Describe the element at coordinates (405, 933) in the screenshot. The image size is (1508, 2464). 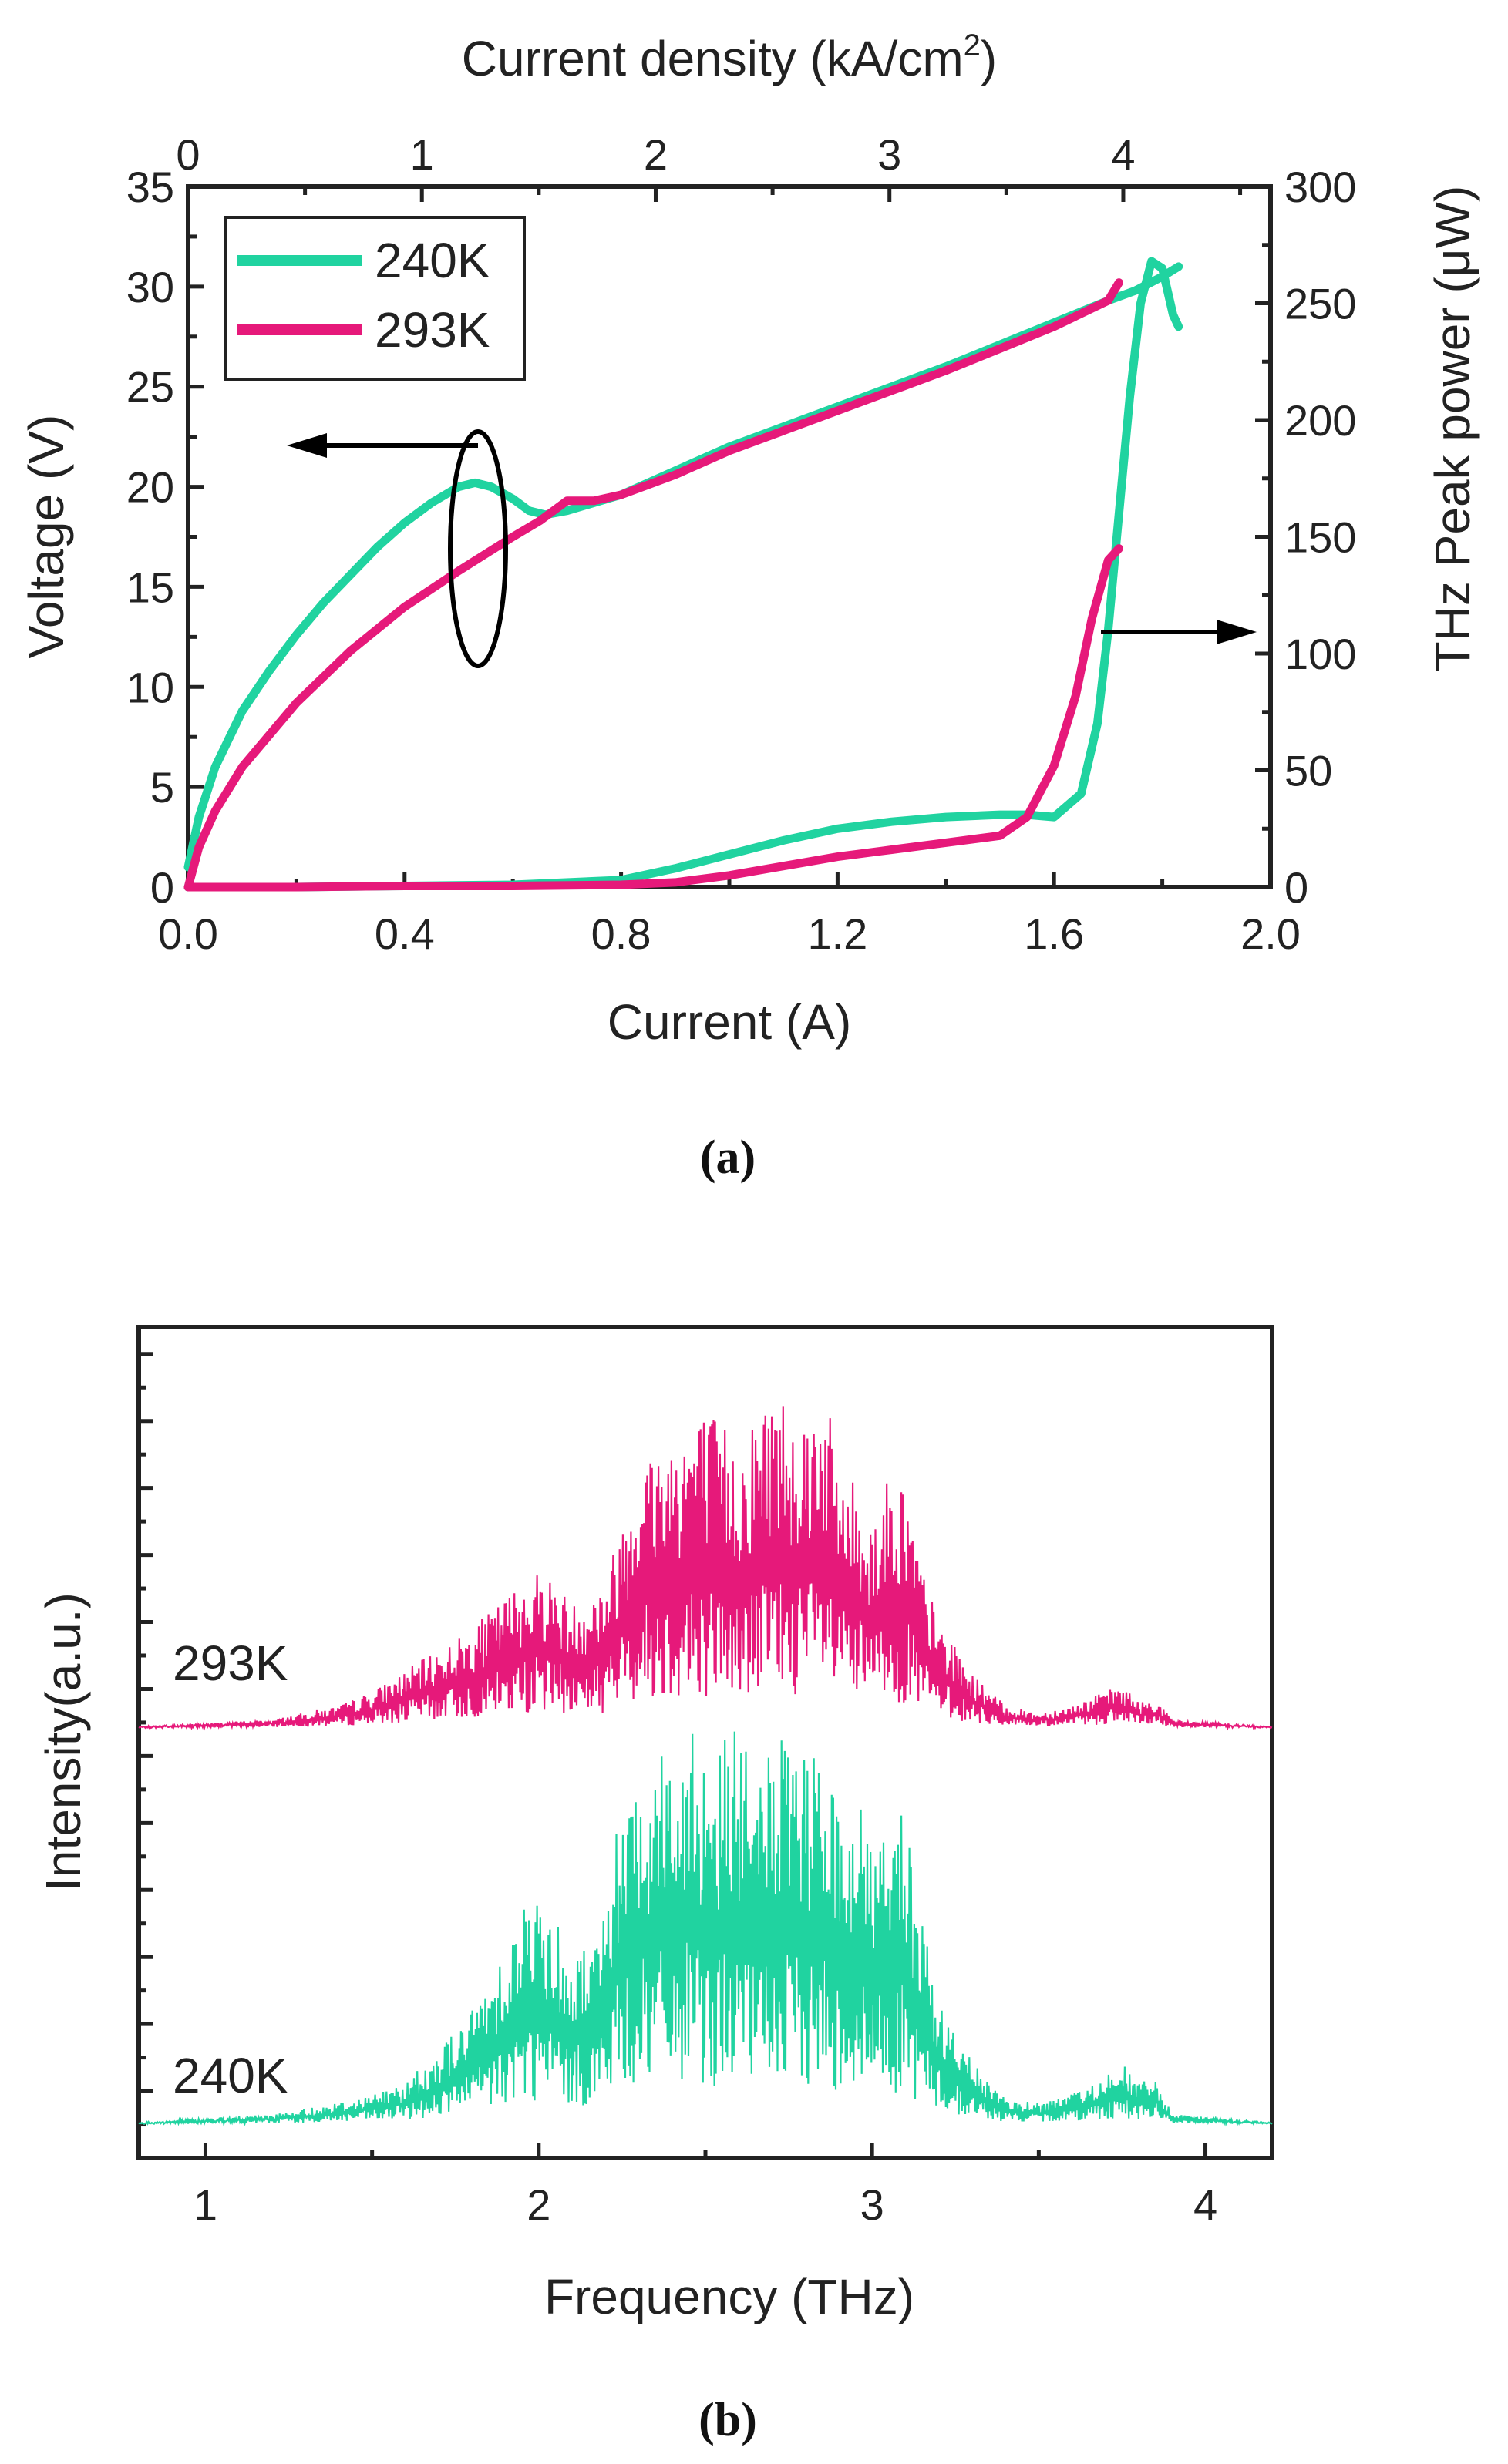
I see `x-tick-label: 0.4` at that location.